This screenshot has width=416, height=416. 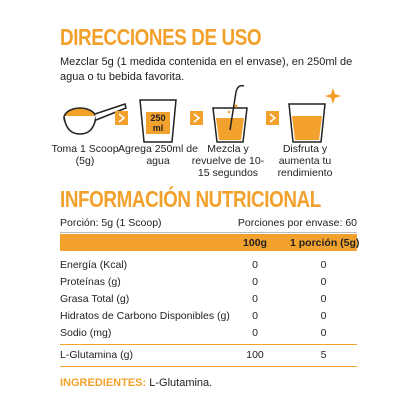 What do you see at coordinates (145, 316) in the screenshot?
I see `row-label: Hidratos de Carbono Disponibles (g)` at bounding box center [145, 316].